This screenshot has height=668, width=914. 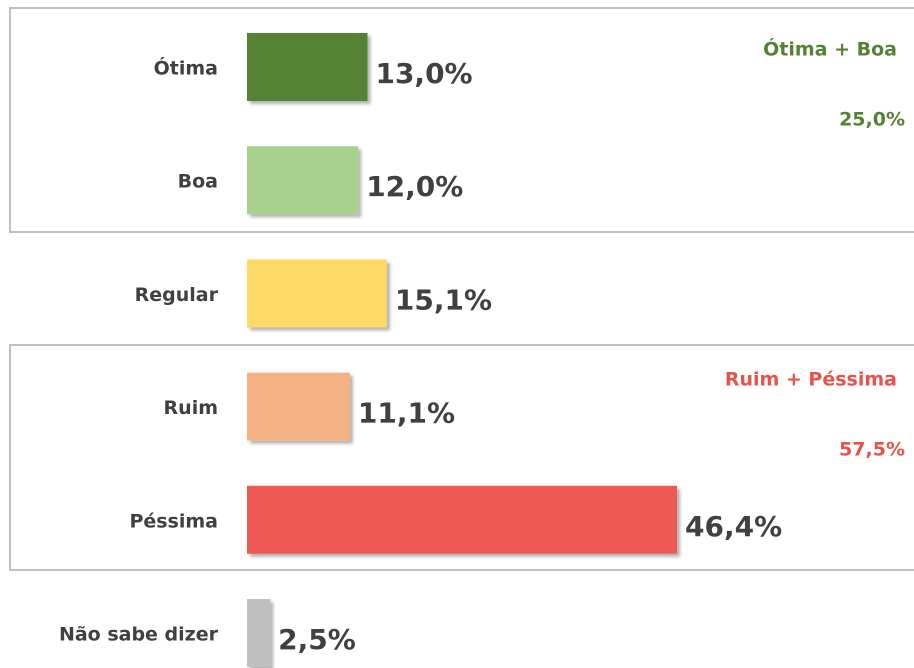 What do you see at coordinates (872, 120) in the screenshot?
I see `group-total: 25,0%` at bounding box center [872, 120].